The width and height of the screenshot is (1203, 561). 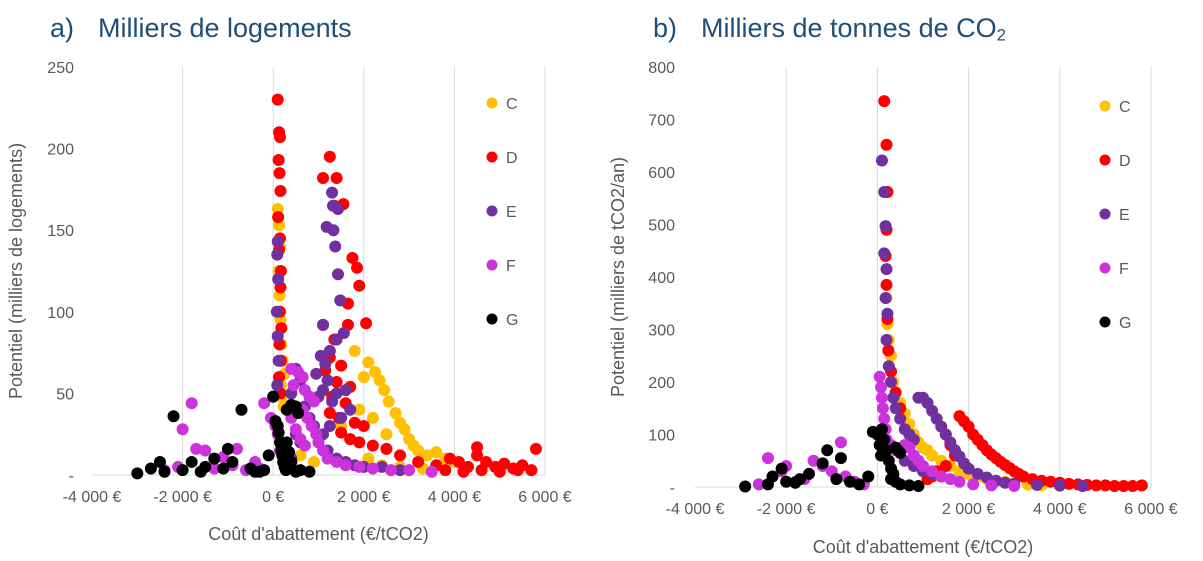 What do you see at coordinates (1001, 35) in the screenshot?
I see `panel-b-title-subscript: 2` at bounding box center [1001, 35].